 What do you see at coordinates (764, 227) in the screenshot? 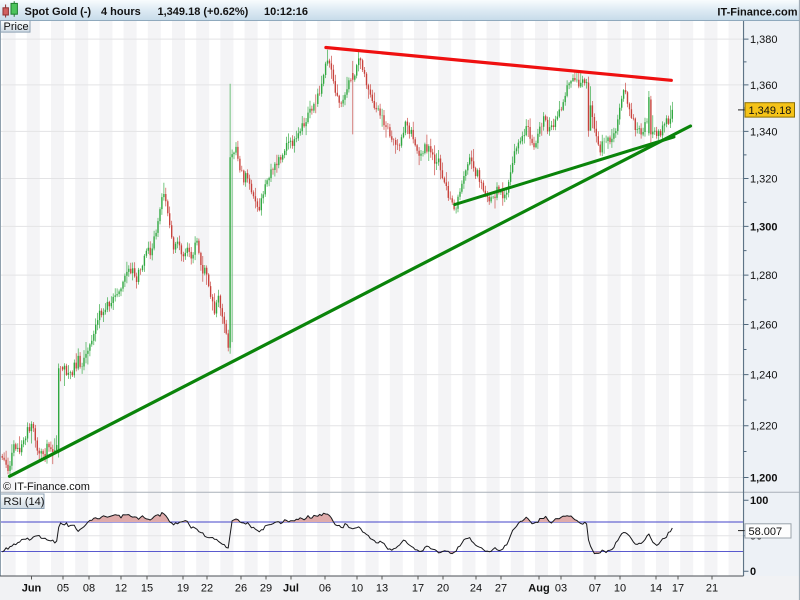
I see `svg-text: 1,300` at bounding box center [764, 227].